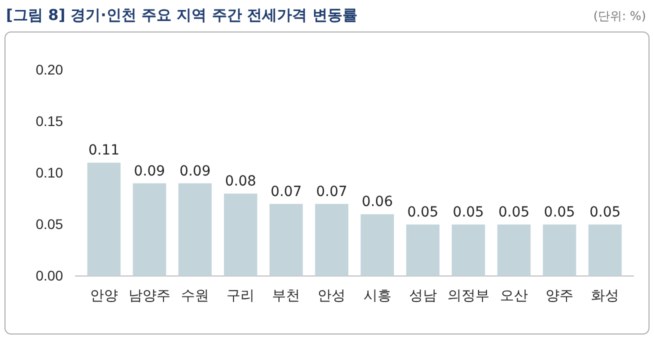 Image resolution: width=654 pixels, height=339 pixels. Describe the element at coordinates (468, 294) in the screenshot. I see `x-tick-label: 의정부` at that location.